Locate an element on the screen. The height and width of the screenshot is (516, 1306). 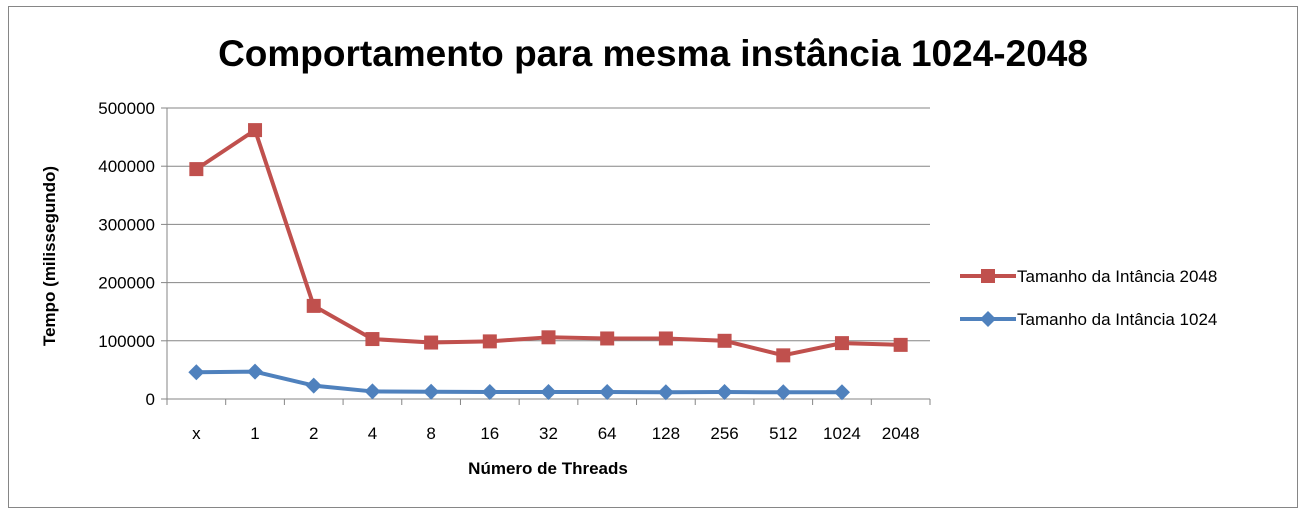
x-tick-label: 2 is located at coordinates (313, 433).